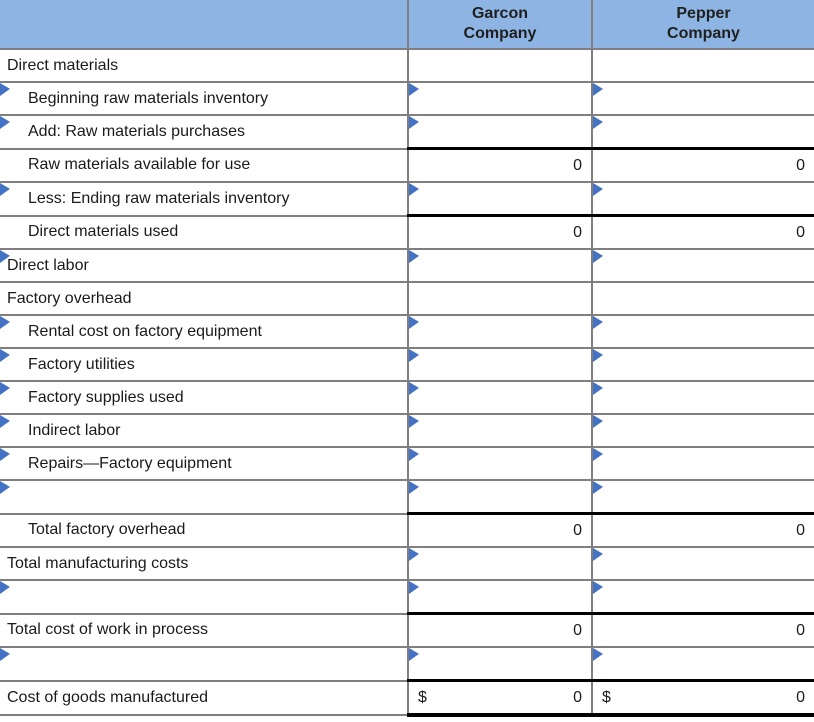  I want to click on row-label-cell: Factory supplies used, so click(204, 397).